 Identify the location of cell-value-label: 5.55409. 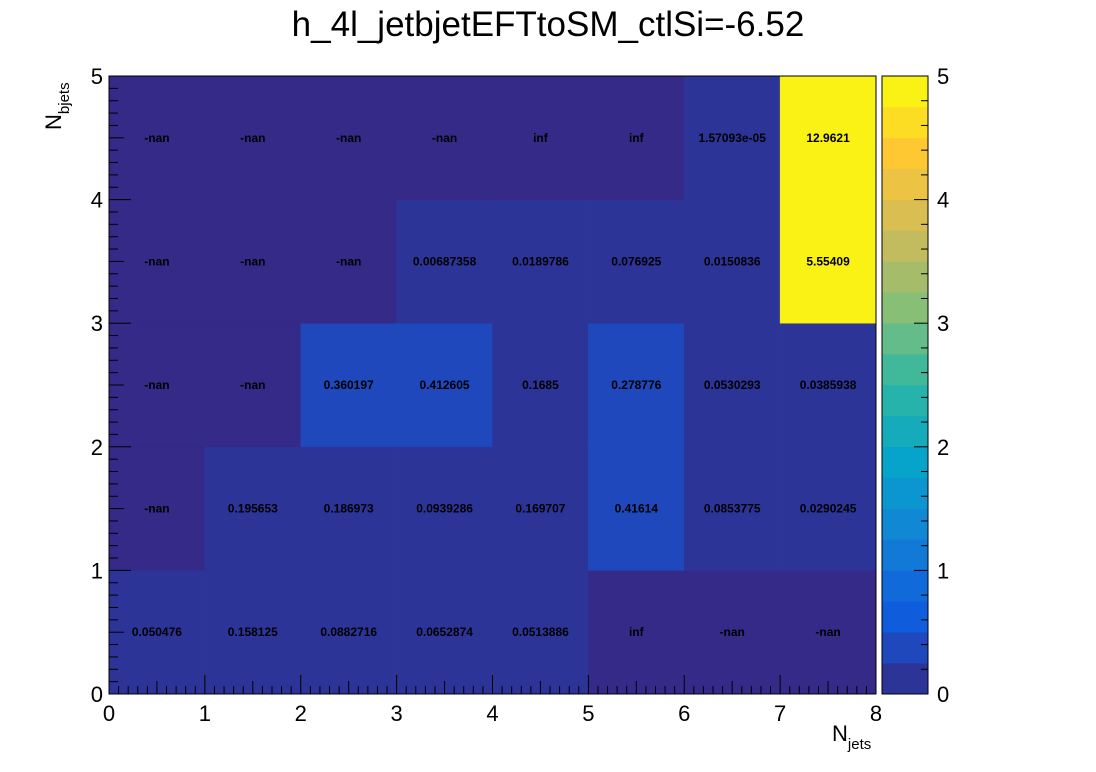
(828, 261).